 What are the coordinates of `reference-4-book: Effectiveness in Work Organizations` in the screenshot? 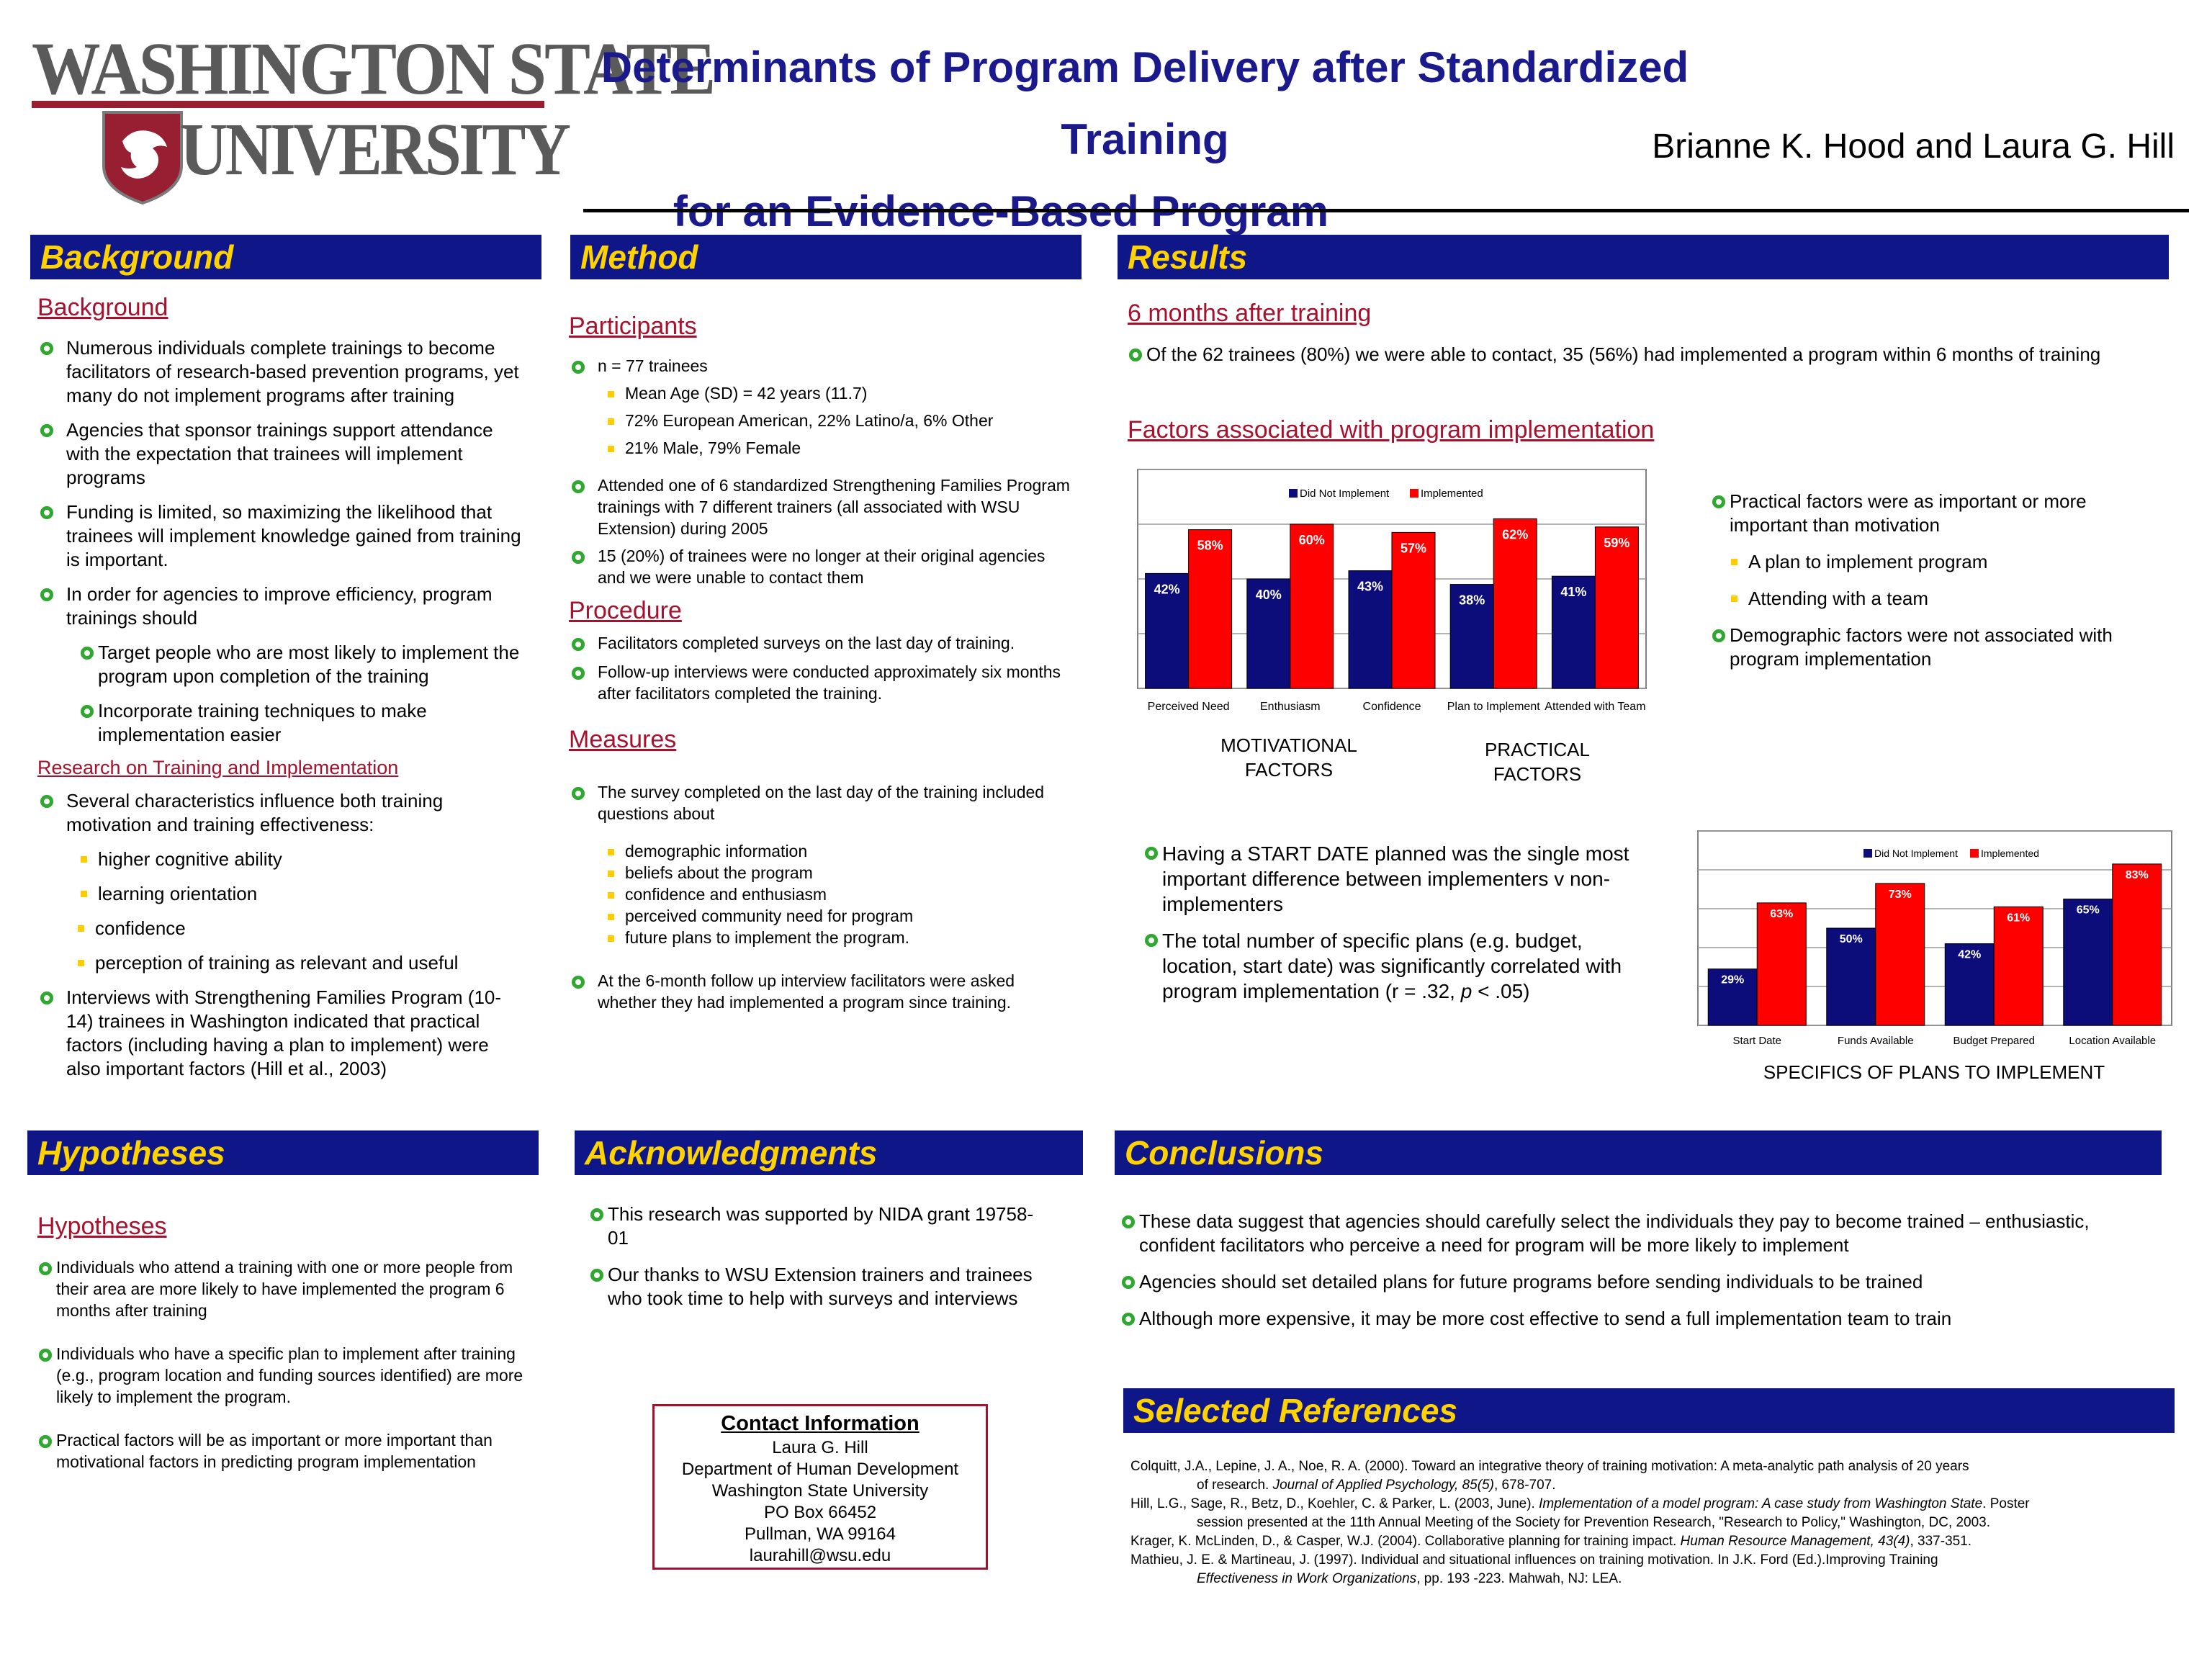 It's located at (1307, 1579).